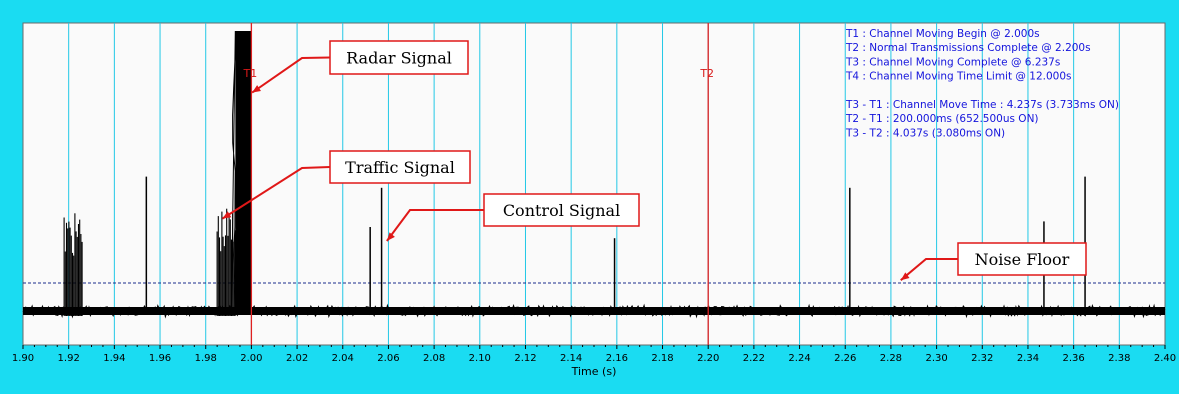 The height and width of the screenshot is (394, 1179). I want to click on signal-bursts, so click(157, 173).